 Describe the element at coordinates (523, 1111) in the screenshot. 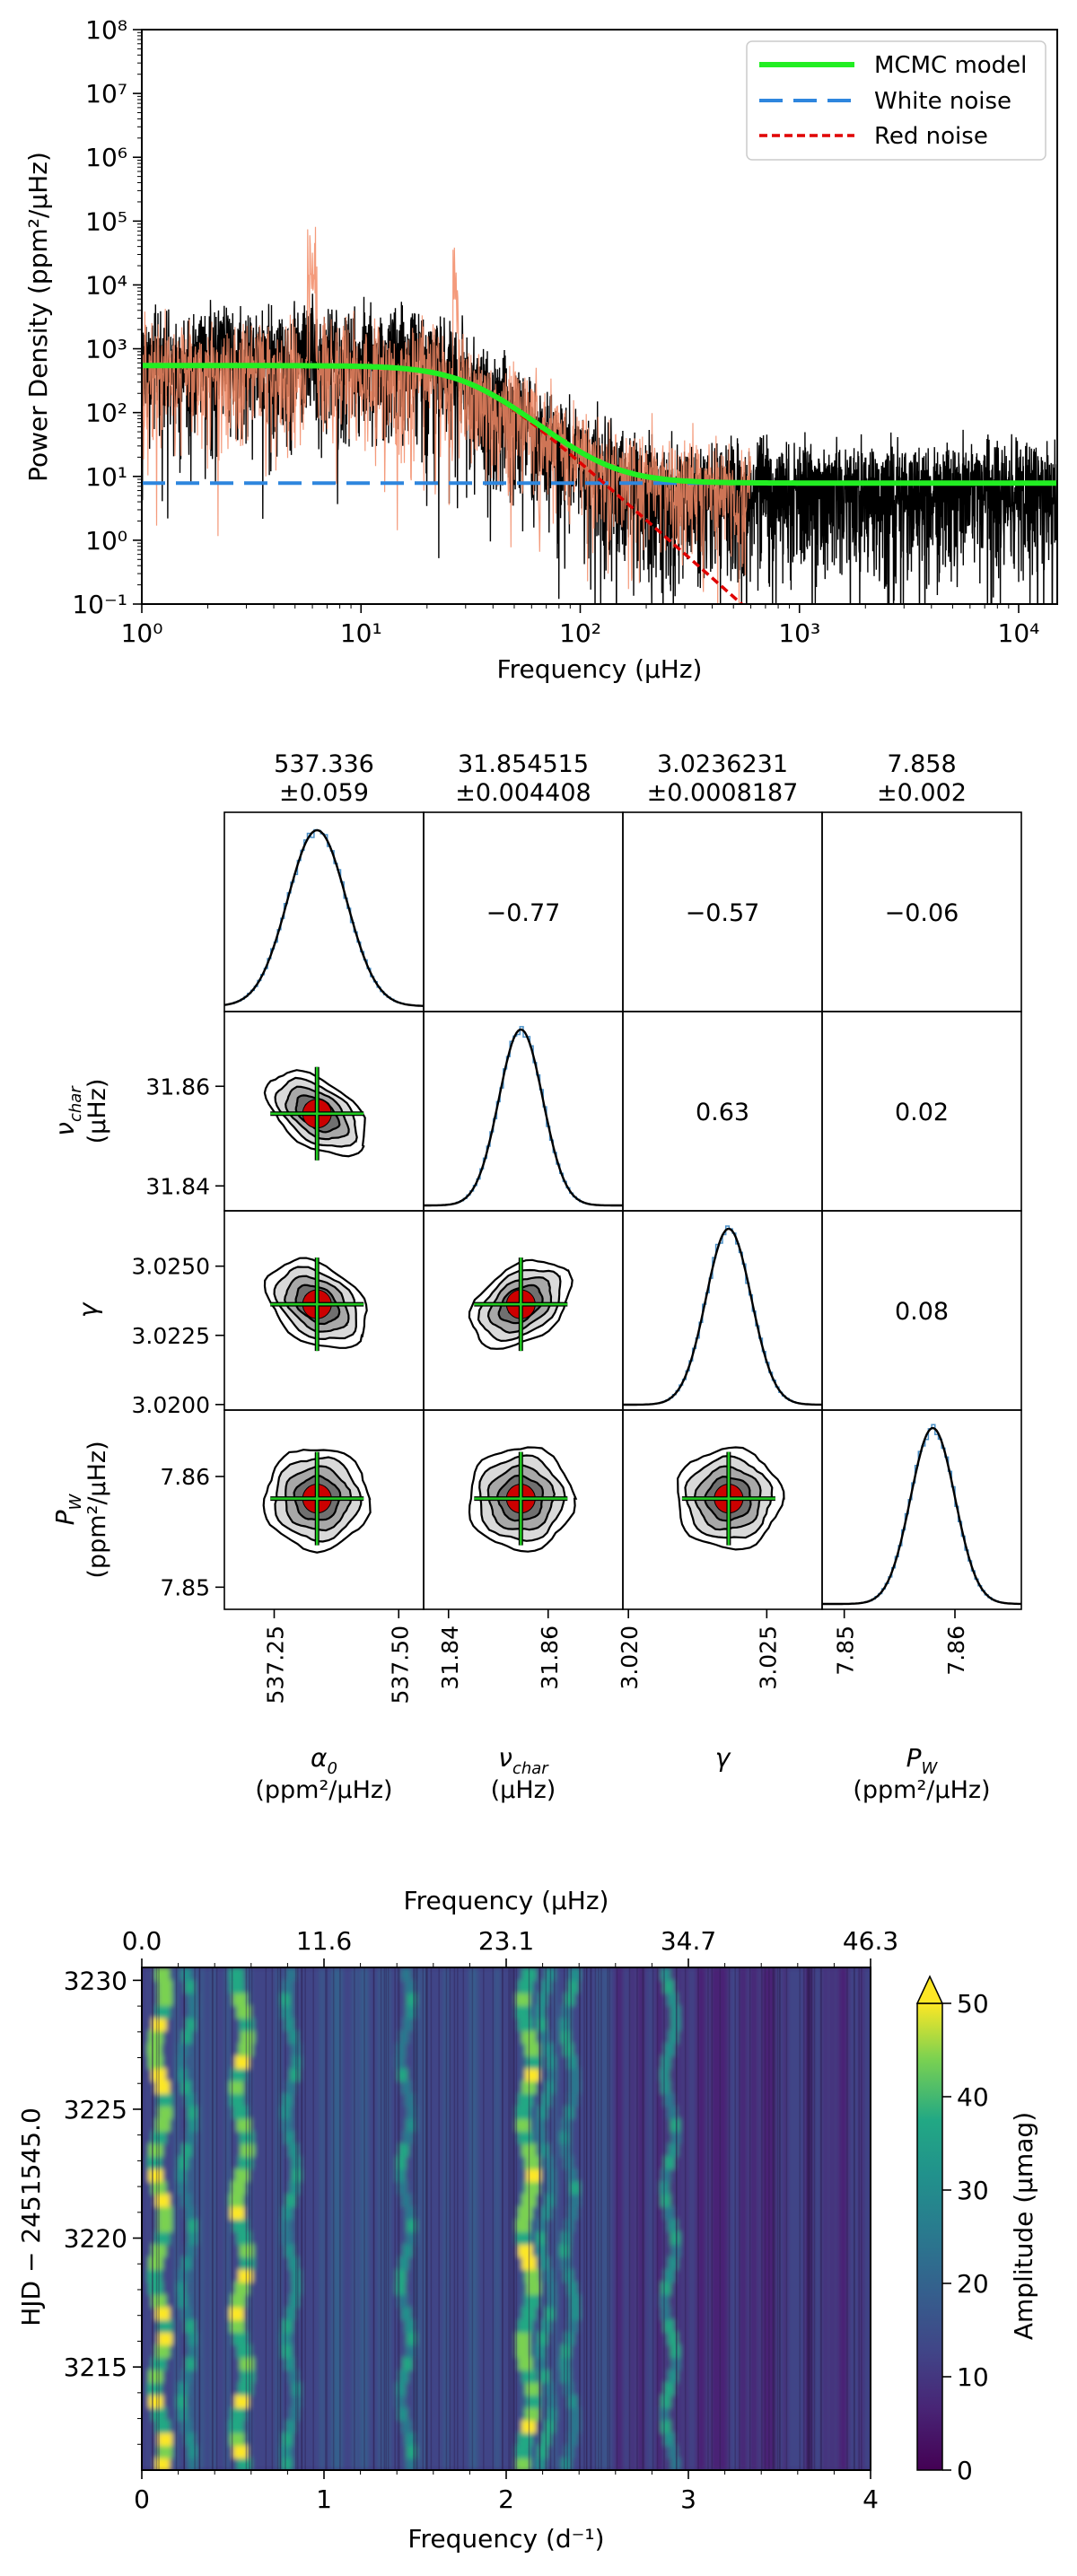

I see `corner-cell` at that location.